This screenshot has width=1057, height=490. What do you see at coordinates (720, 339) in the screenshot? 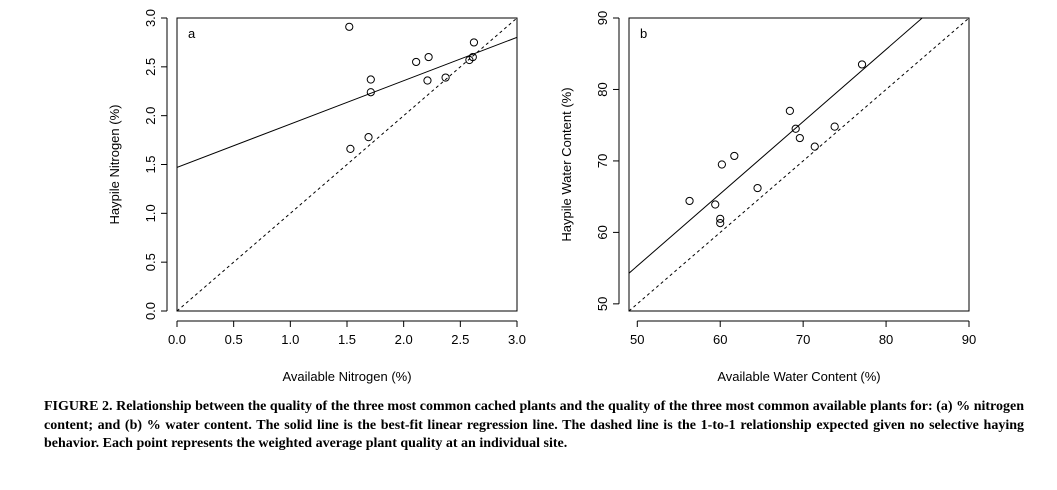
I see `x-tick-label: 60` at bounding box center [720, 339].